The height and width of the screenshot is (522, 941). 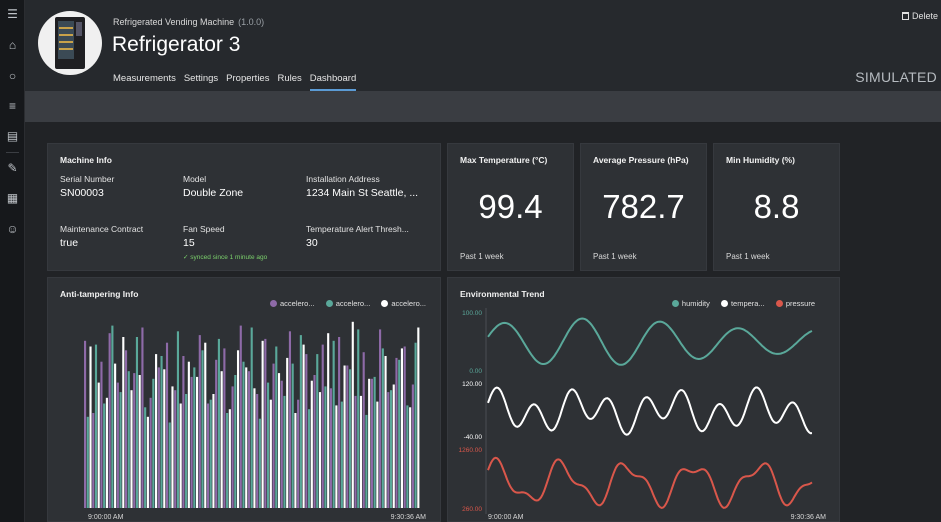 I want to click on list-icon: ≡, so click(x=12, y=106).